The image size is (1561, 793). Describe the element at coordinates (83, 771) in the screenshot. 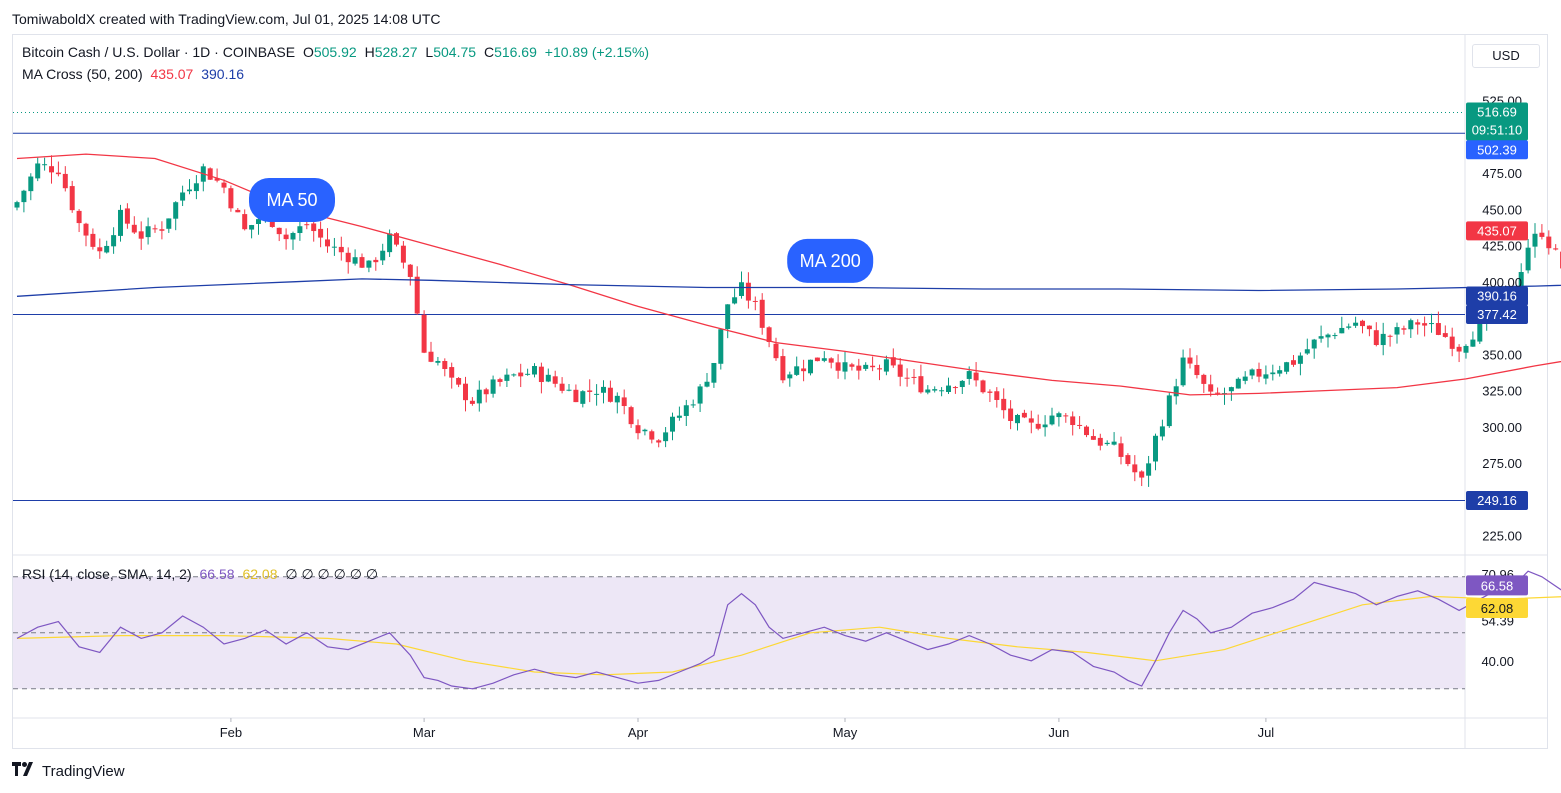

I see `tradingview-brand: TradingView` at that location.